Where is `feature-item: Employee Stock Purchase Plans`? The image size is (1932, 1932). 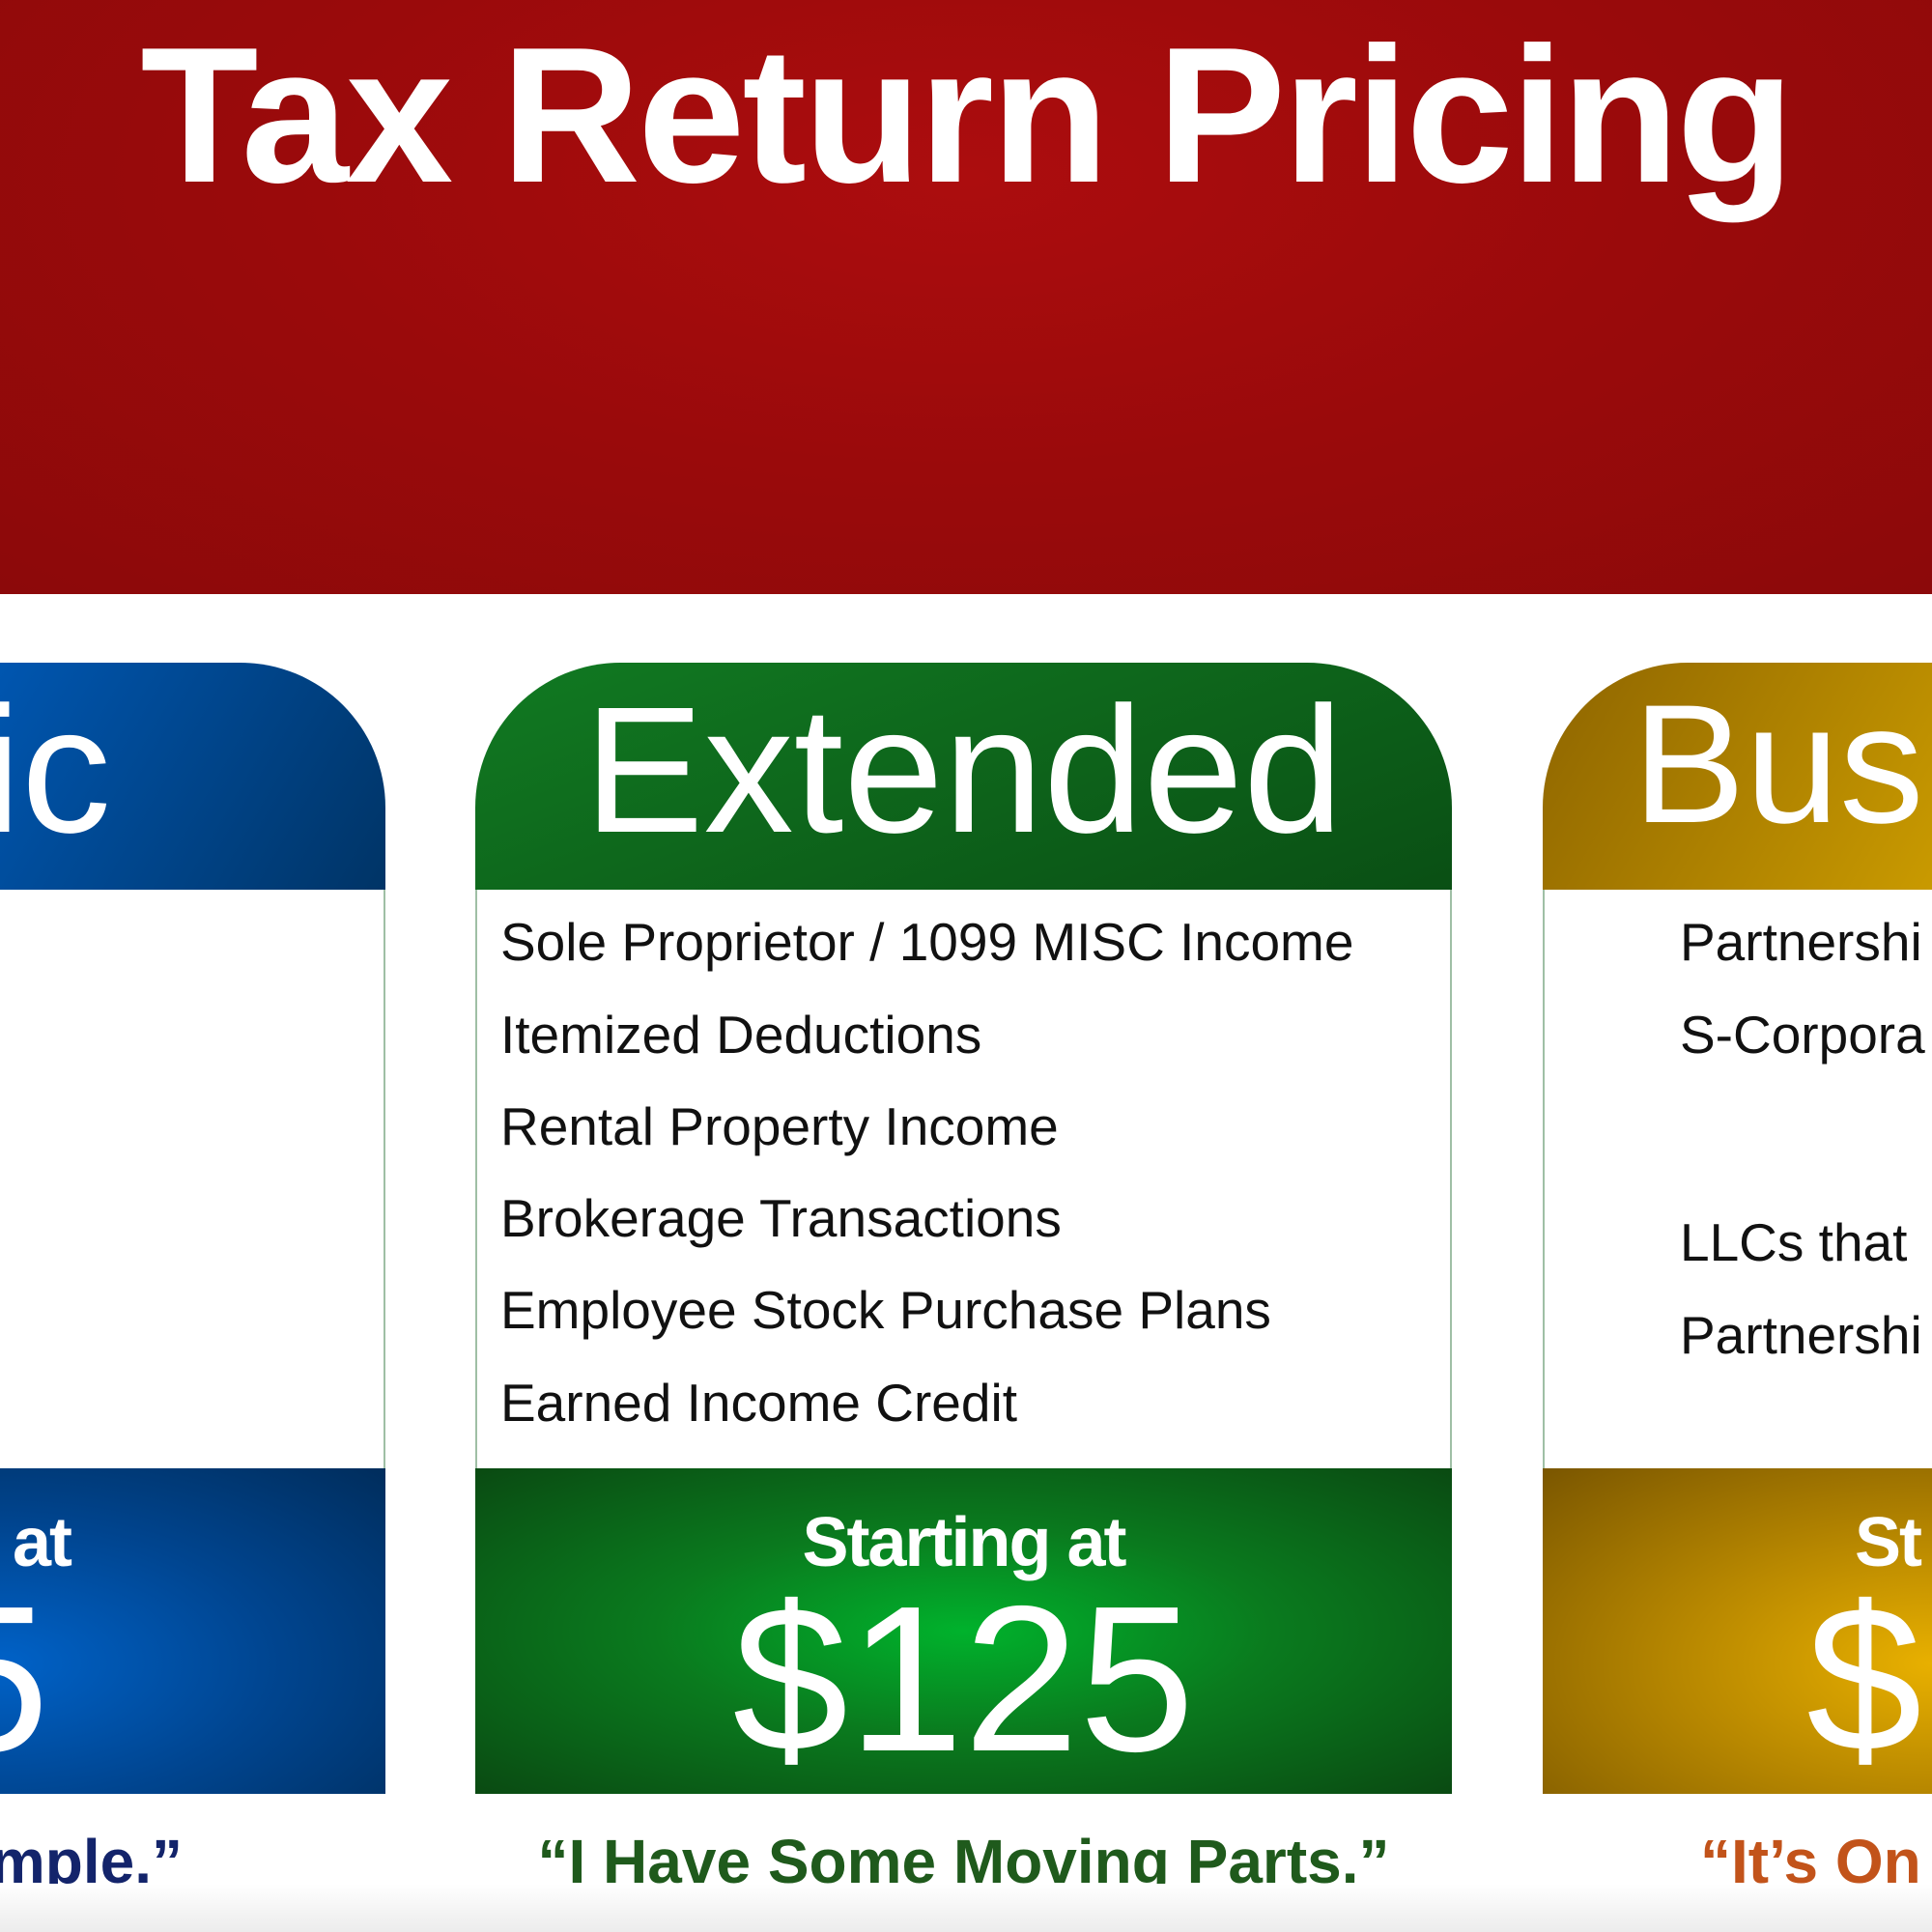 feature-item: Employee Stock Purchase Plans is located at coordinates (885, 1310).